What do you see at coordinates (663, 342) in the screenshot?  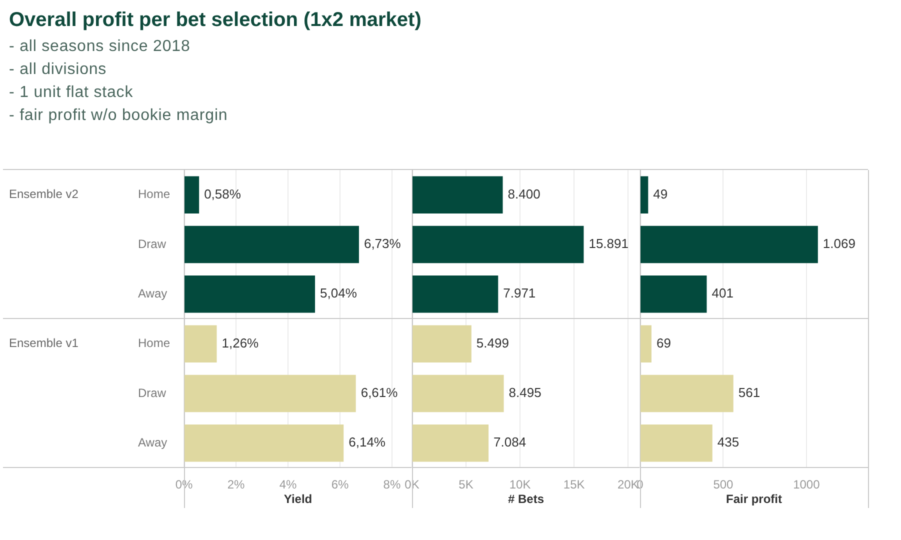 I see `data-label: 69` at bounding box center [663, 342].